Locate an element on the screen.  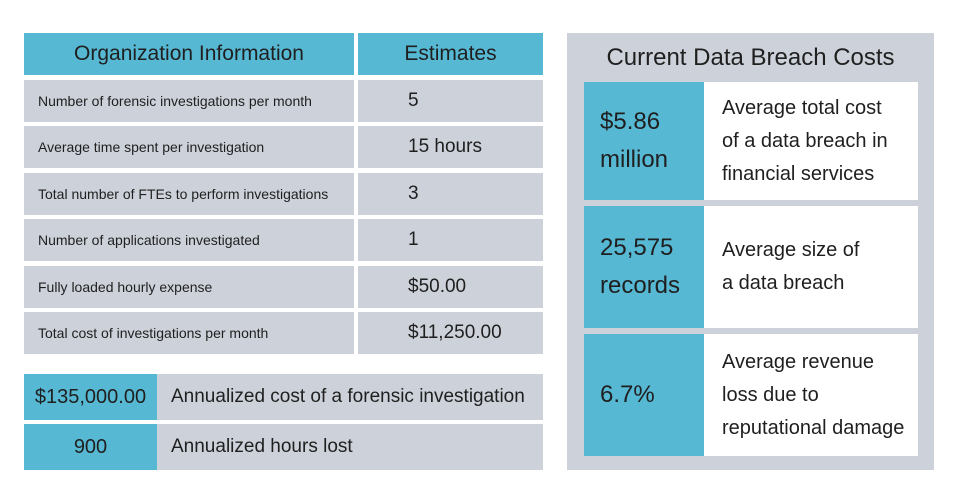
row-value: 5 is located at coordinates (450, 101).